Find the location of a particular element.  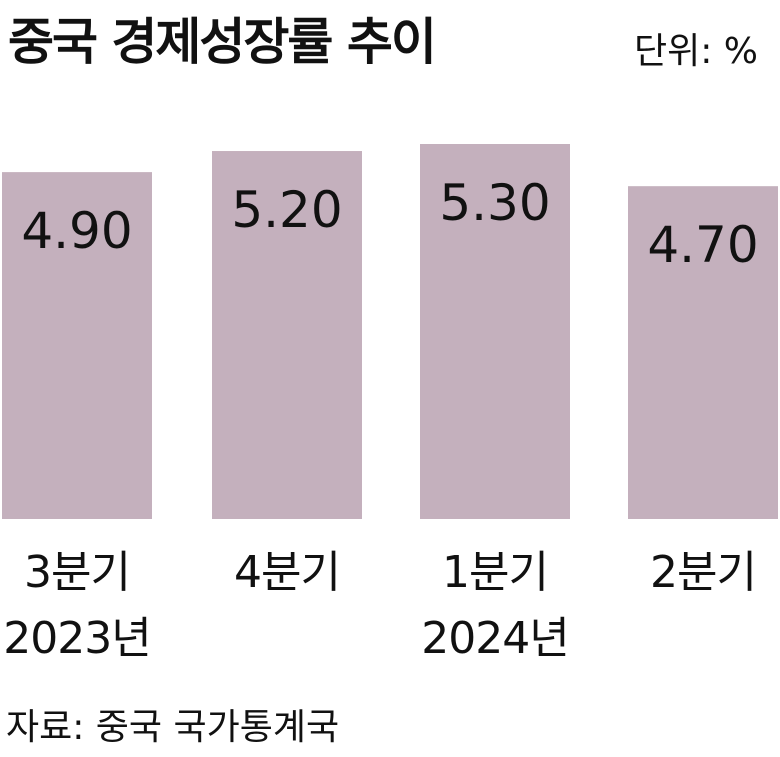

source-note: 자료: 중국 국가통계국 is located at coordinates (173, 727).